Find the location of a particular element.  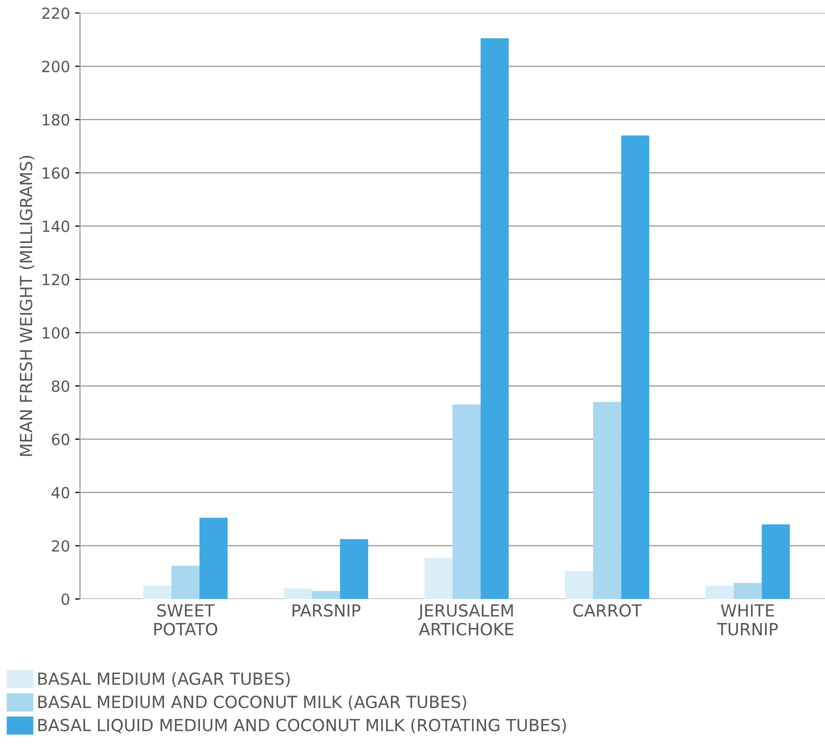

x-tick-label: WHITE TURNIP is located at coordinates (747, 620).